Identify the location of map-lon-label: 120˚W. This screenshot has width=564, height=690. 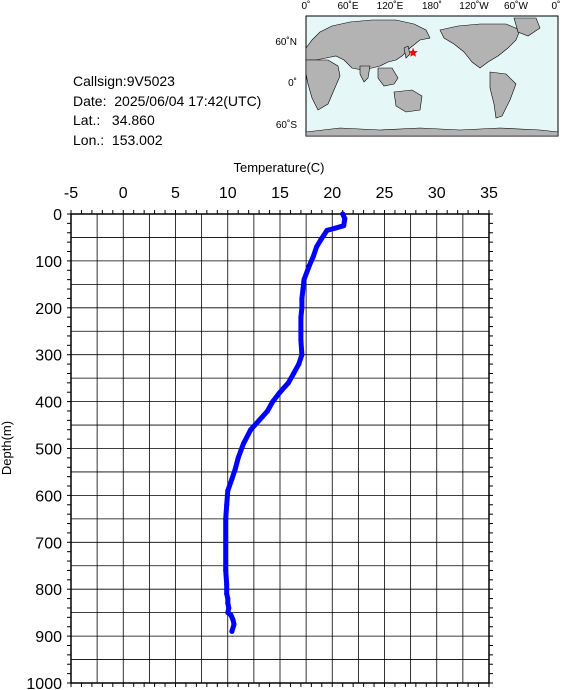
(474, 6).